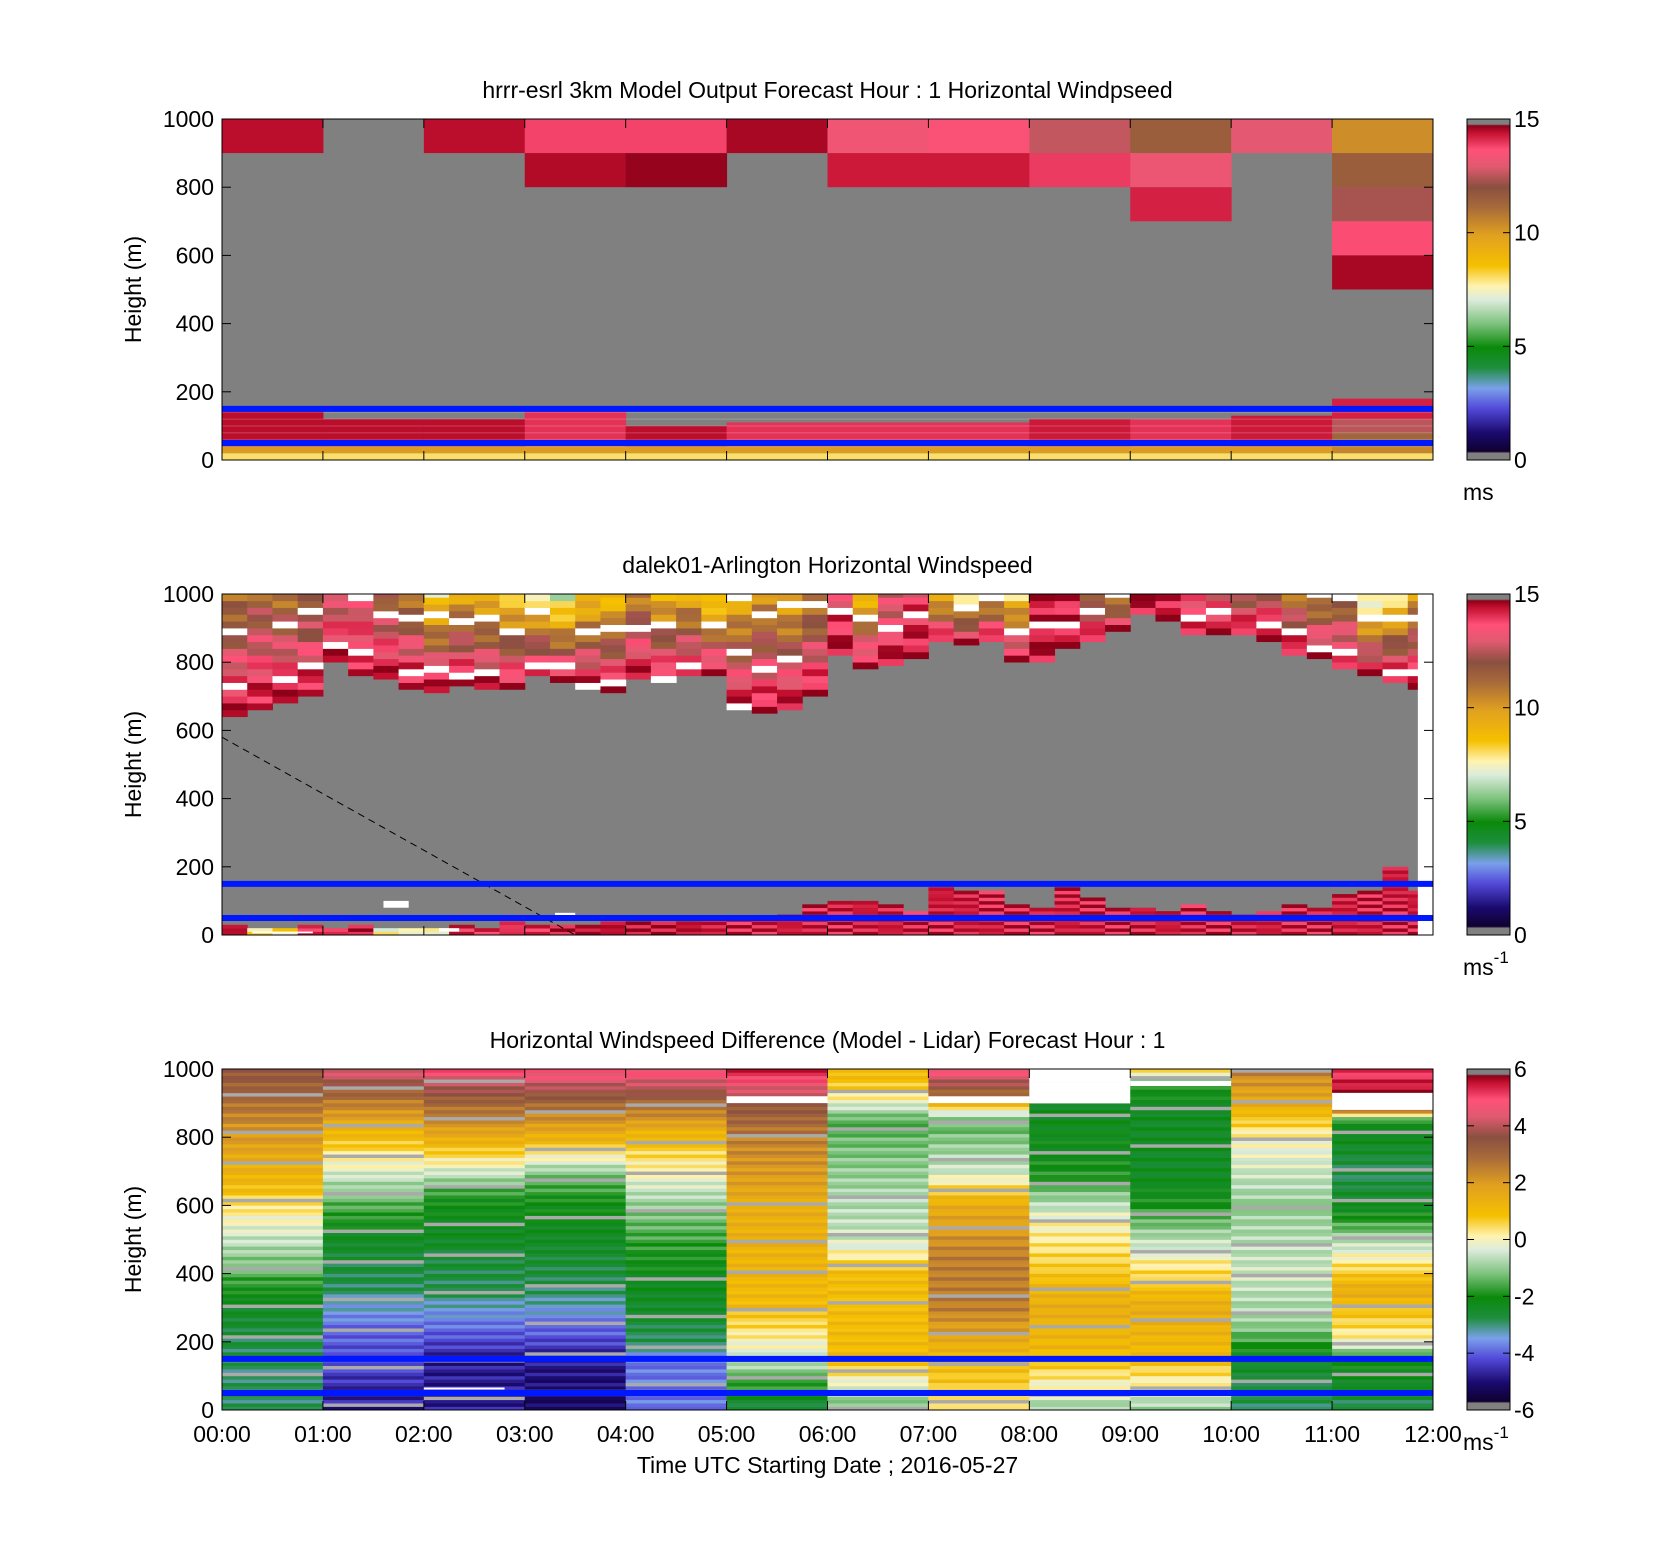 Image resolution: width=1680 pixels, height=1561 pixels. What do you see at coordinates (777, 412) in the screenshot?
I see `heatmap-stripe` at bounding box center [777, 412].